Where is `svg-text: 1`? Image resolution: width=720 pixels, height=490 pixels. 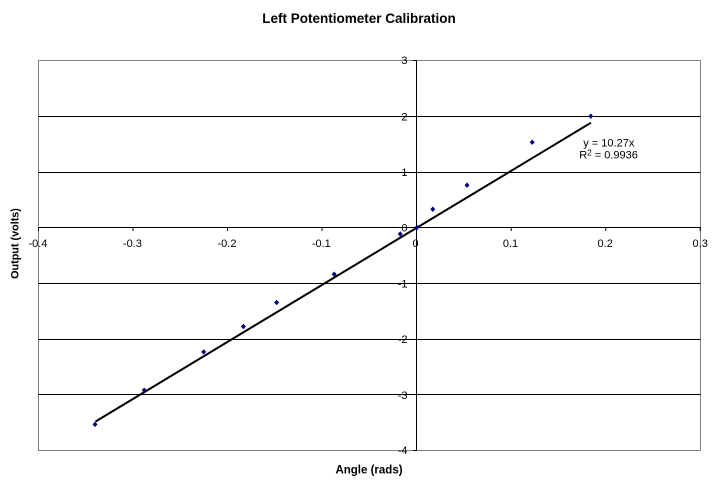 svg-text: 1 is located at coordinates (404, 173).